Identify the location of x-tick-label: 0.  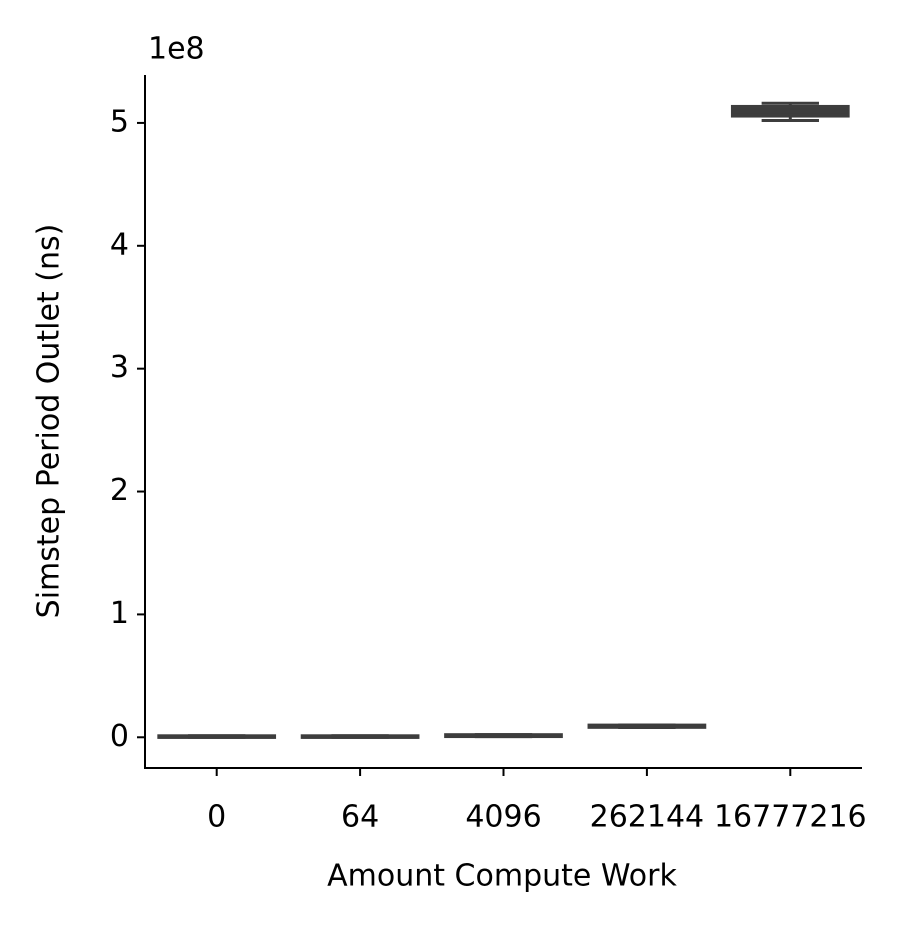
(216, 817).